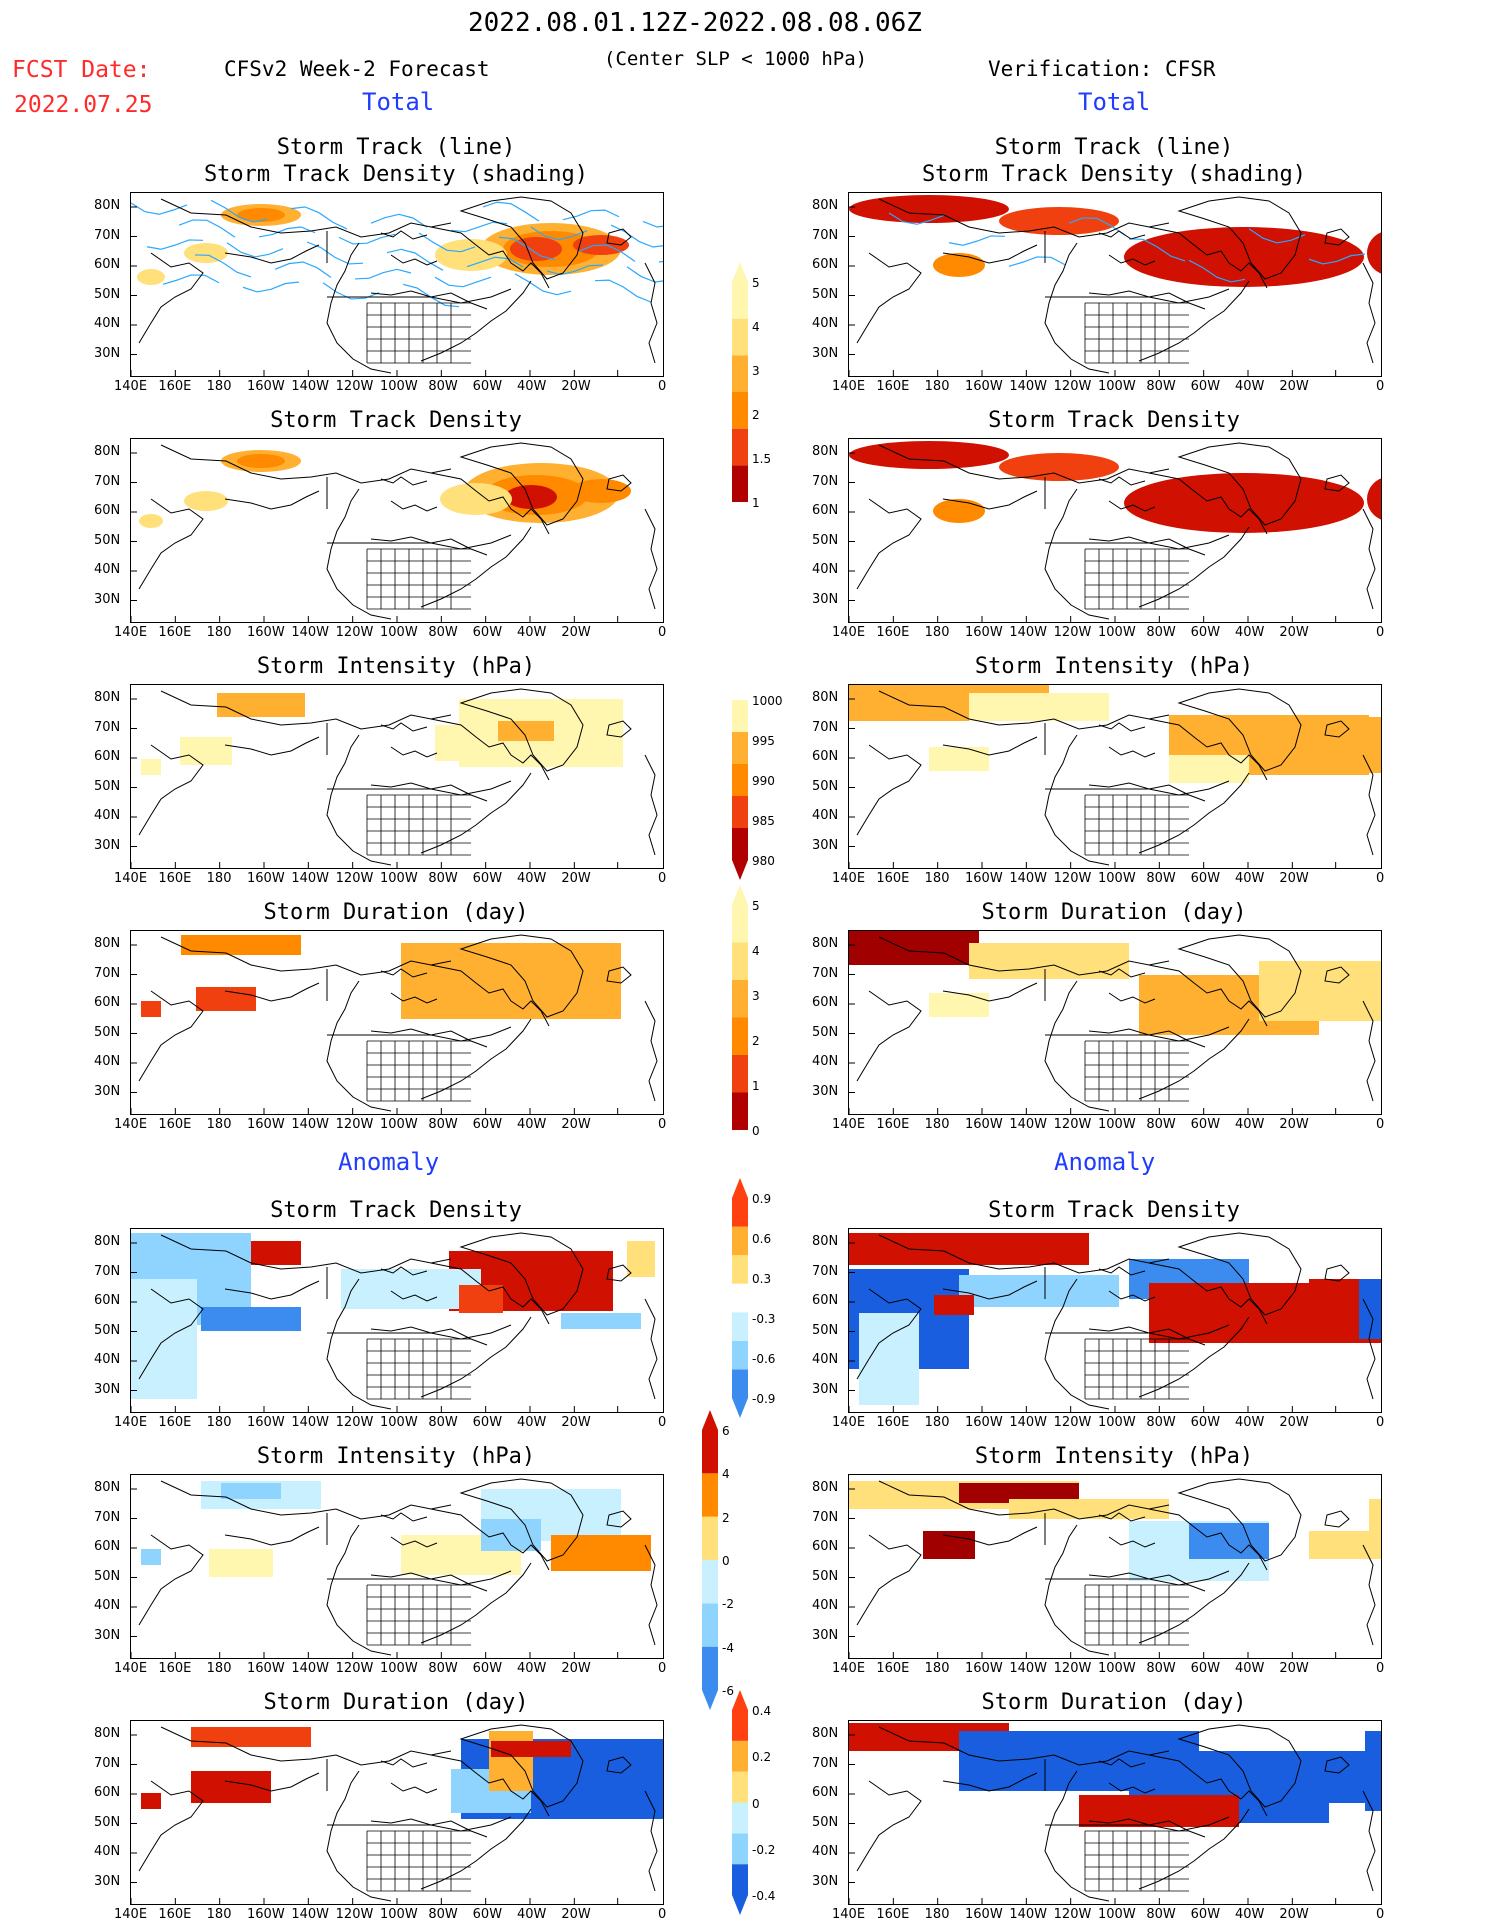  Describe the element at coordinates (396, 174) in the screenshot. I see `panel-title-line: Storm Track Density (shading)` at that location.